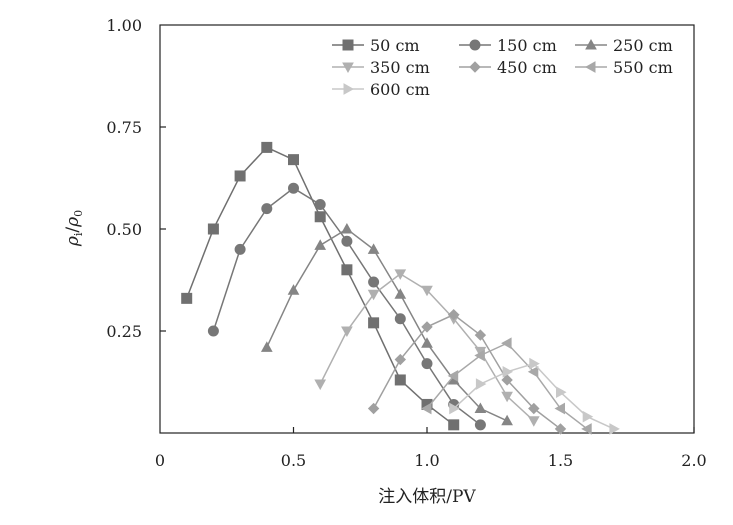 The image size is (733, 525). I want to click on legend-item: 600 cm, so click(381, 89).